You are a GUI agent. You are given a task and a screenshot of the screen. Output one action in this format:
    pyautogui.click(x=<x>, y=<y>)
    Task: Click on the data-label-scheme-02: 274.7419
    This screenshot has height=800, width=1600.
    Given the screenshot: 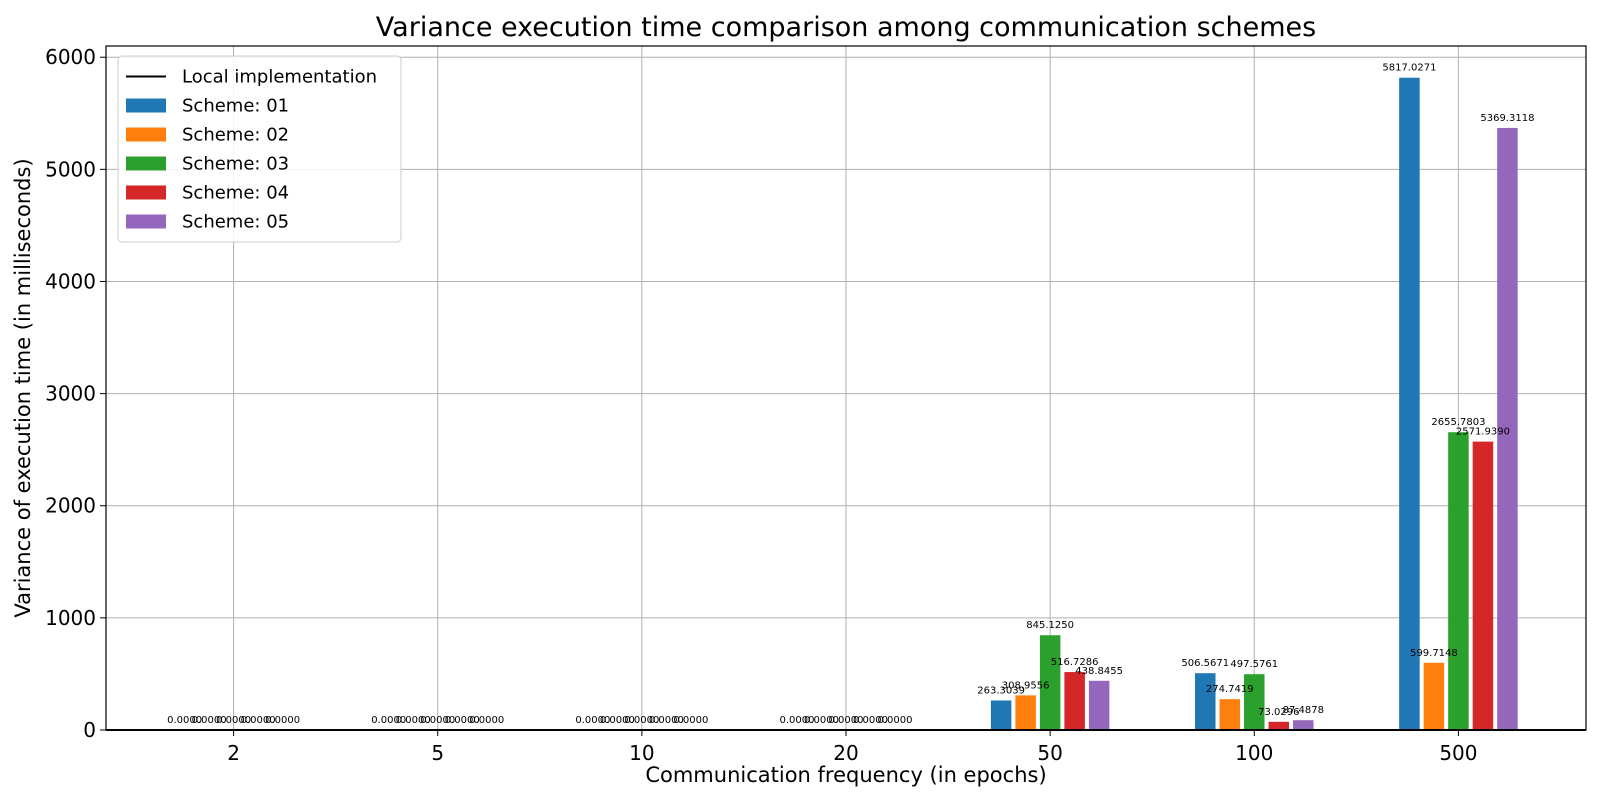 What is the action you would take?
    pyautogui.click(x=1230, y=689)
    